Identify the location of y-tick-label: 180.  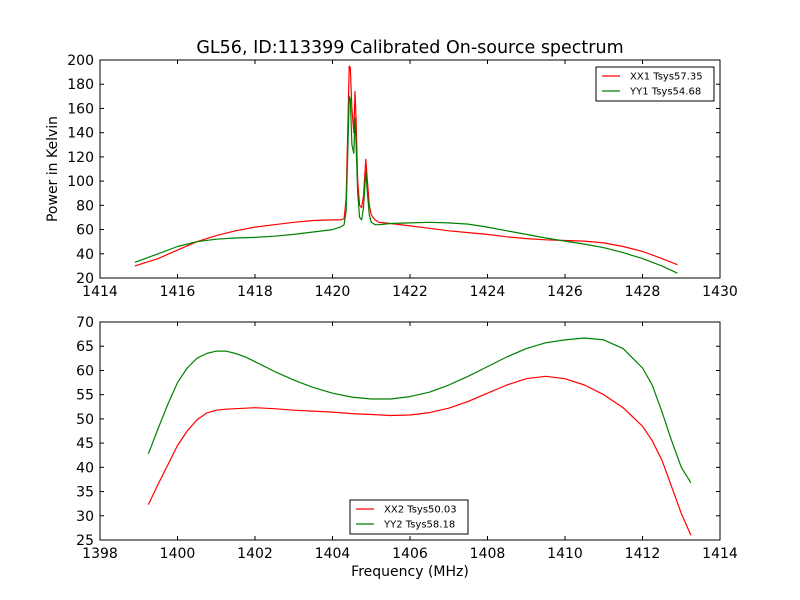
(80, 85).